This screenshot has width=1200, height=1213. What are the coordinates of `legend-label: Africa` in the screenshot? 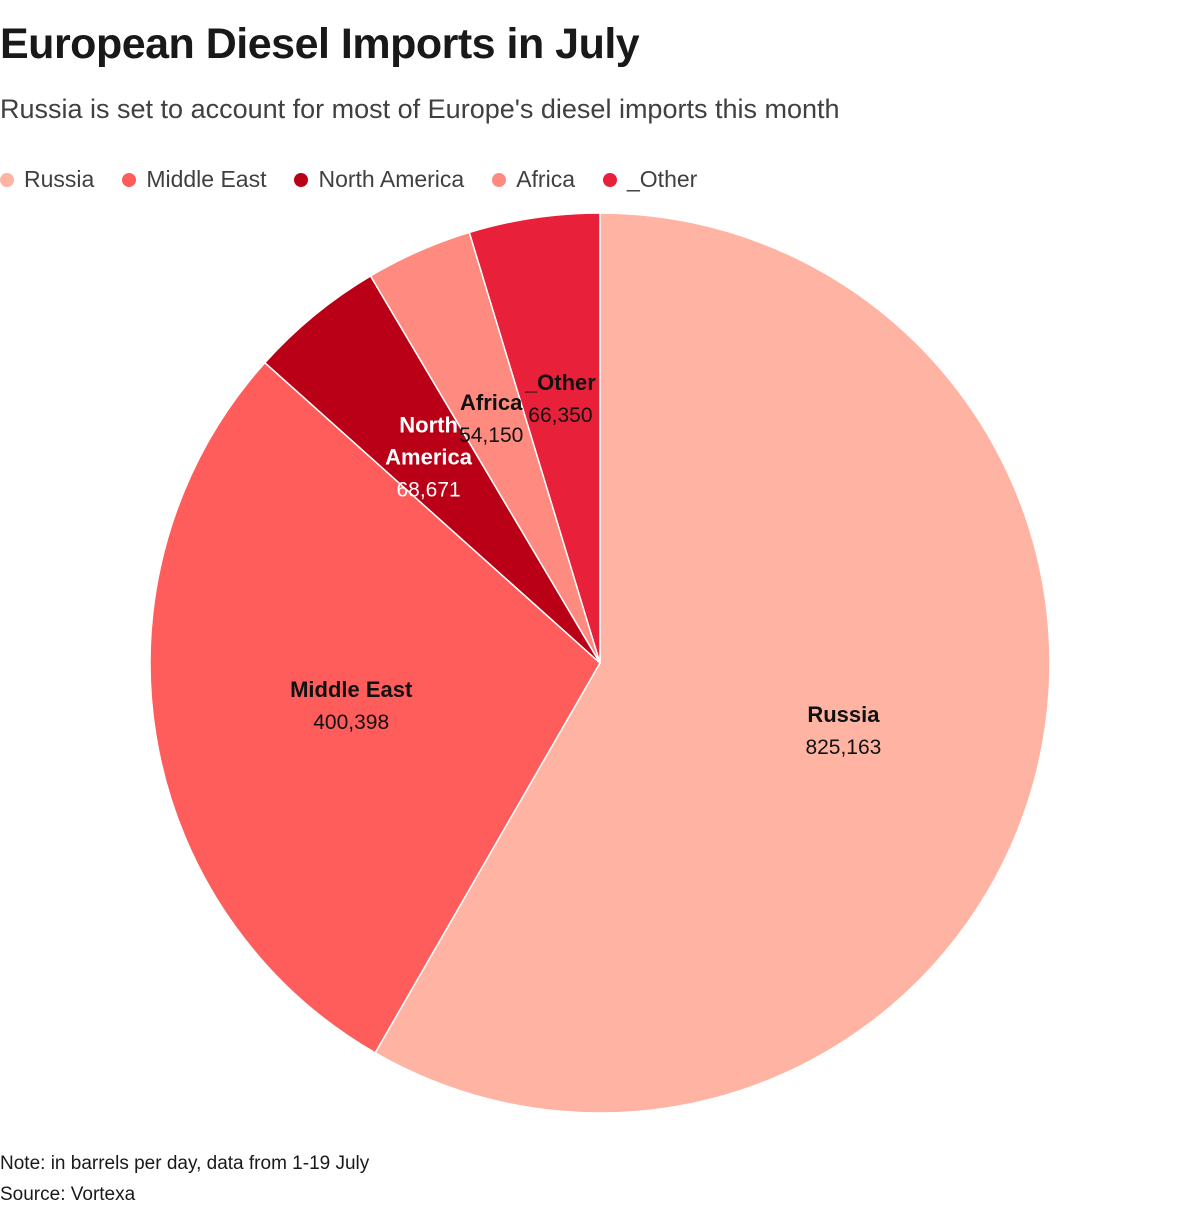 It's located at (545, 179).